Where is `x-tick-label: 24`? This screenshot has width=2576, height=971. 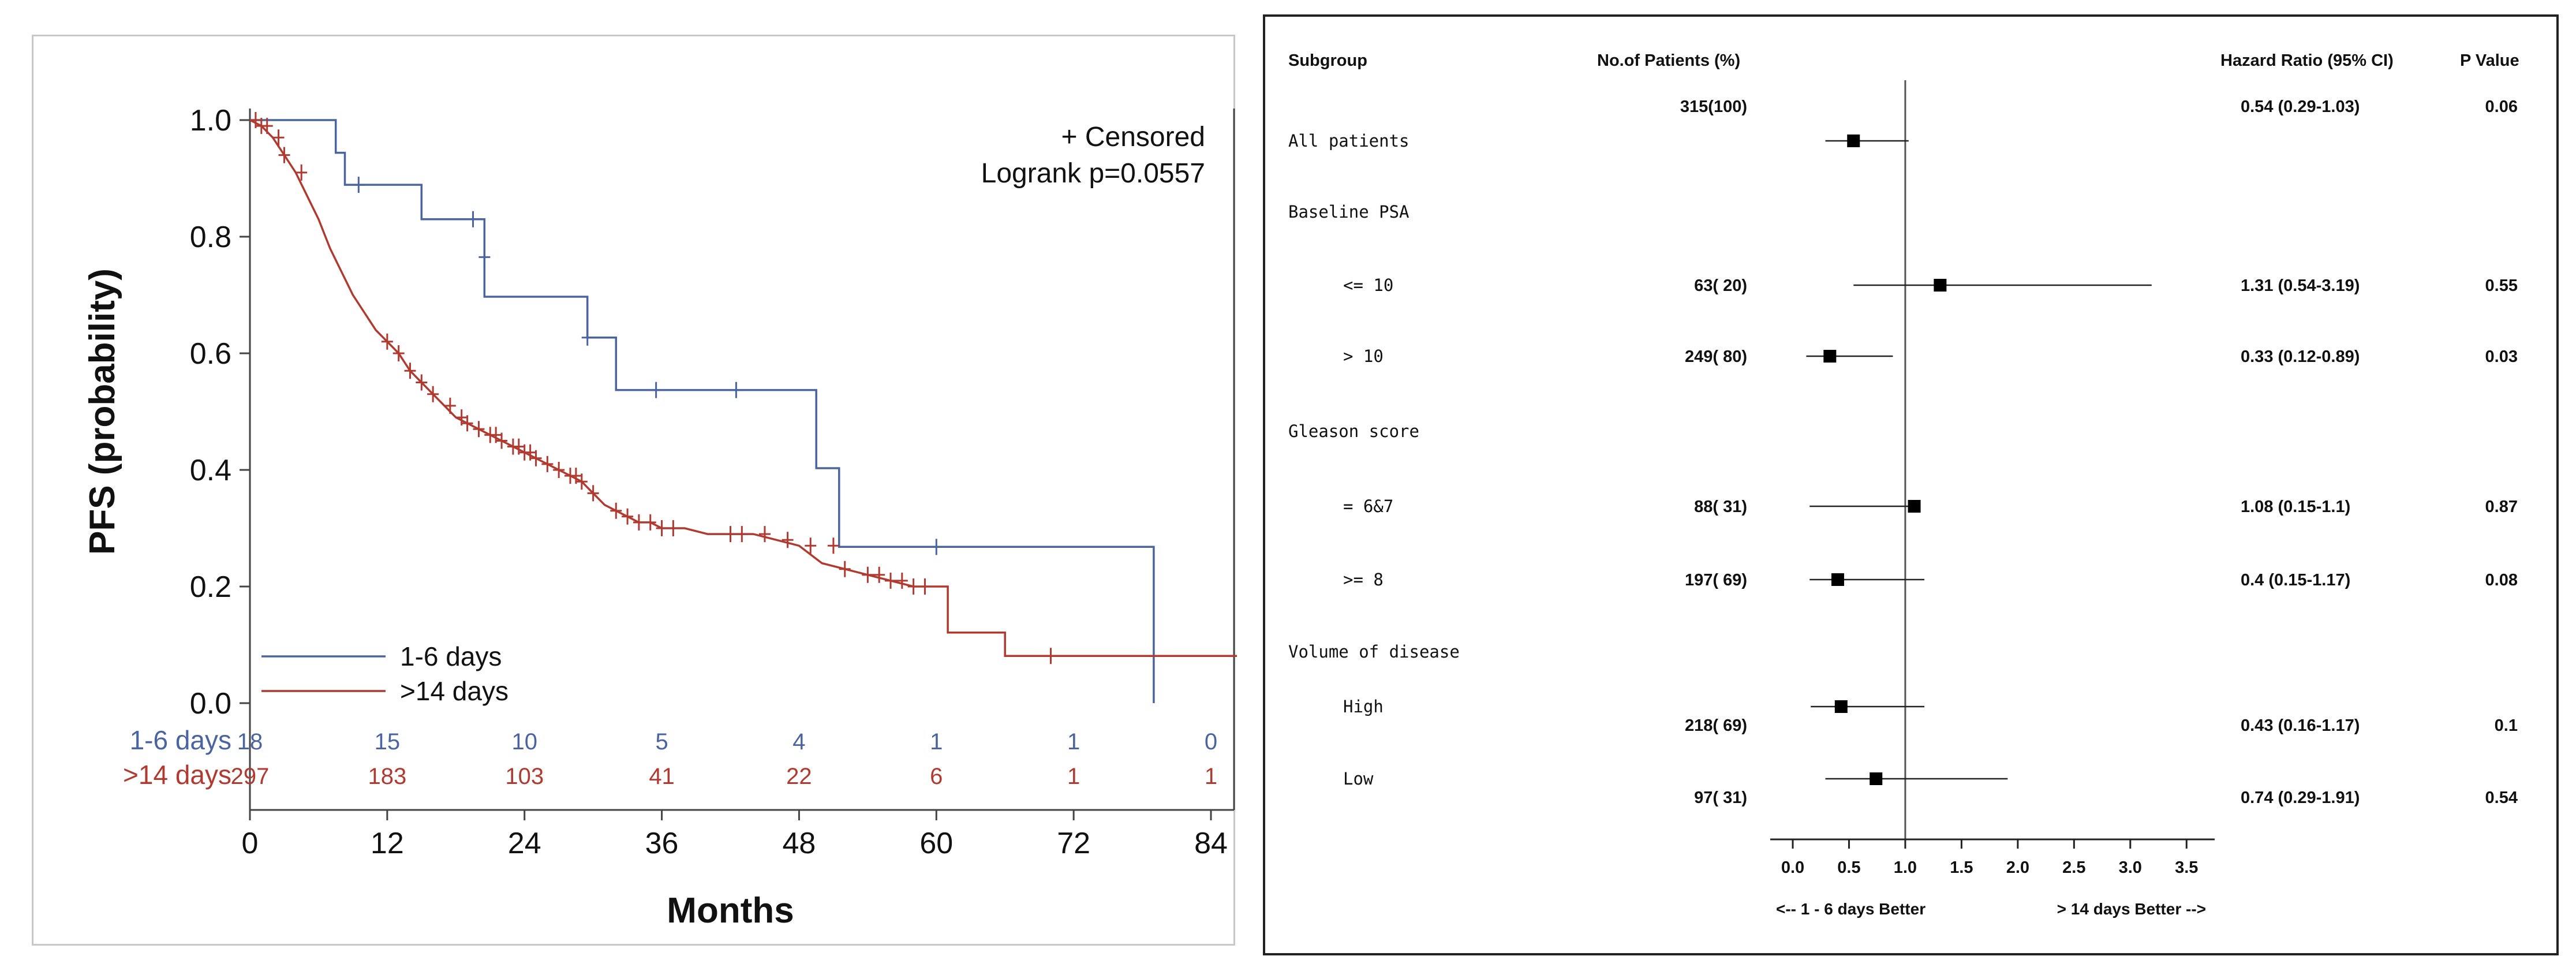
x-tick-label: 24 is located at coordinates (524, 843).